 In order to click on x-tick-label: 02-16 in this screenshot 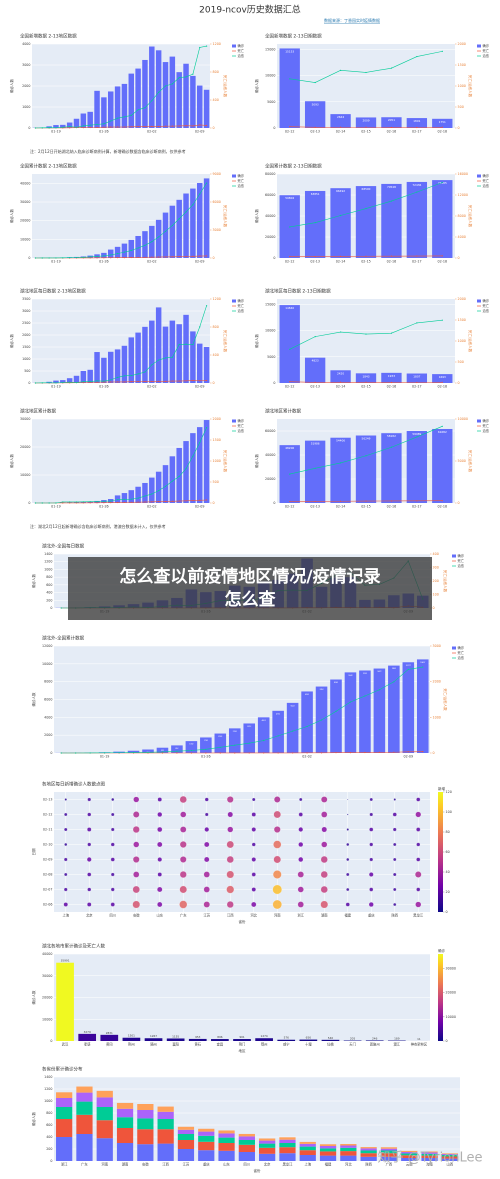, I will do `click(392, 387)`.